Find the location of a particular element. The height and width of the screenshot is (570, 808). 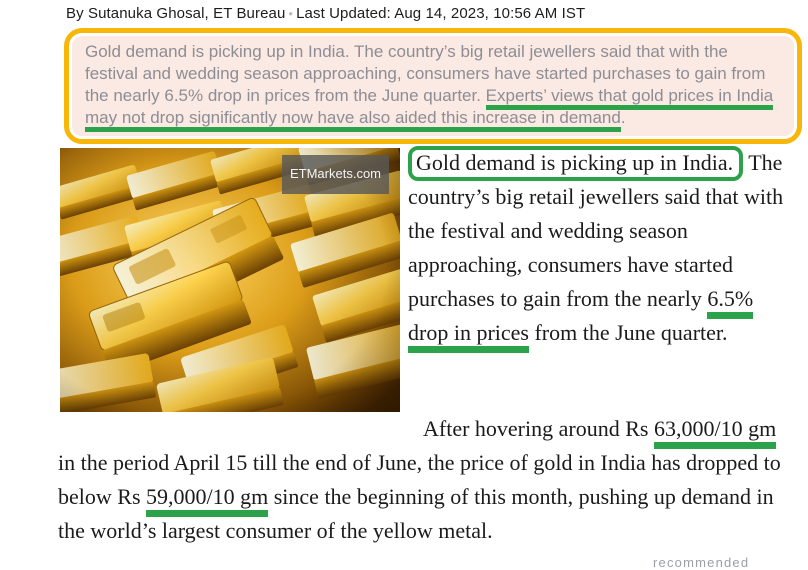

byline-last-updated: Last Updated: Aug 14, 2023, 10:56 AM IST is located at coordinates (441, 13).